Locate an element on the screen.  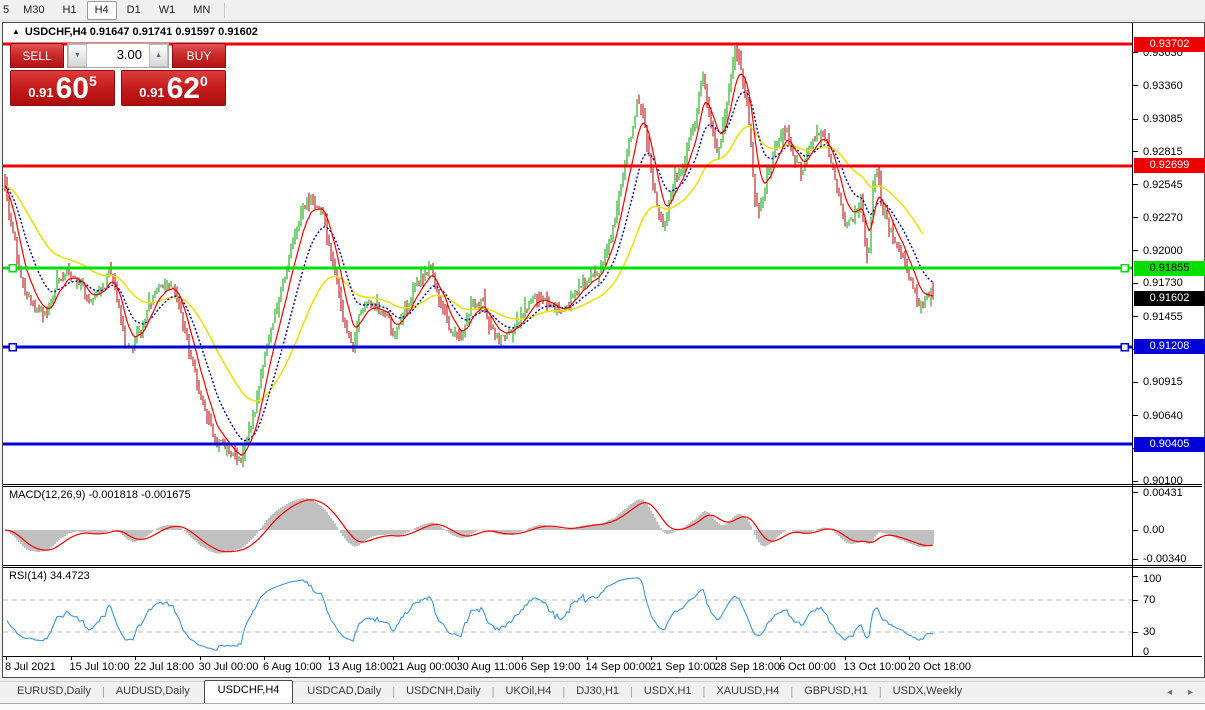
time-tick-label: 13 Oct 10:00 is located at coordinates (875, 667).